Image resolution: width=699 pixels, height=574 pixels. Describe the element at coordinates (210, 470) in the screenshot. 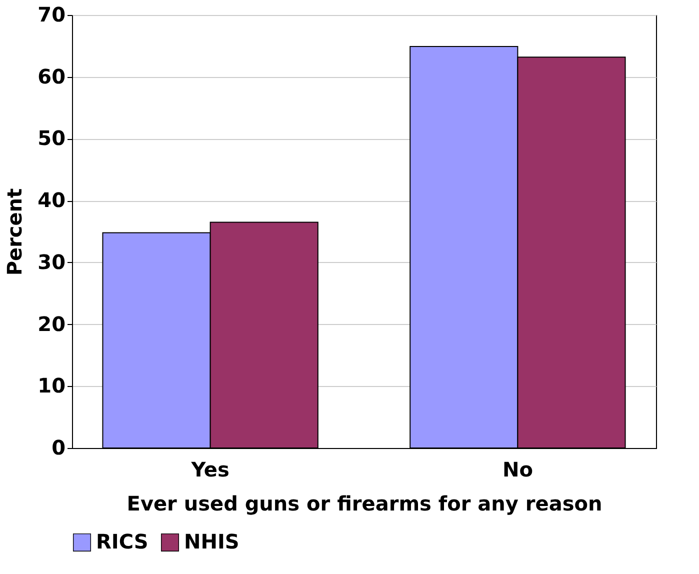

I see `x-tick-label: Yes` at that location.